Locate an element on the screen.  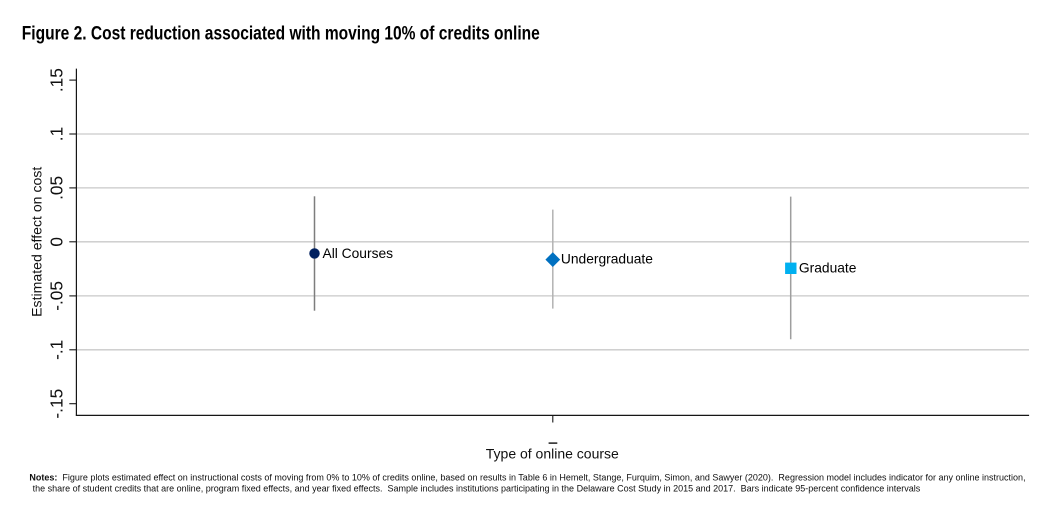
svg-text: Estimated effect on cost is located at coordinates (36, 242).